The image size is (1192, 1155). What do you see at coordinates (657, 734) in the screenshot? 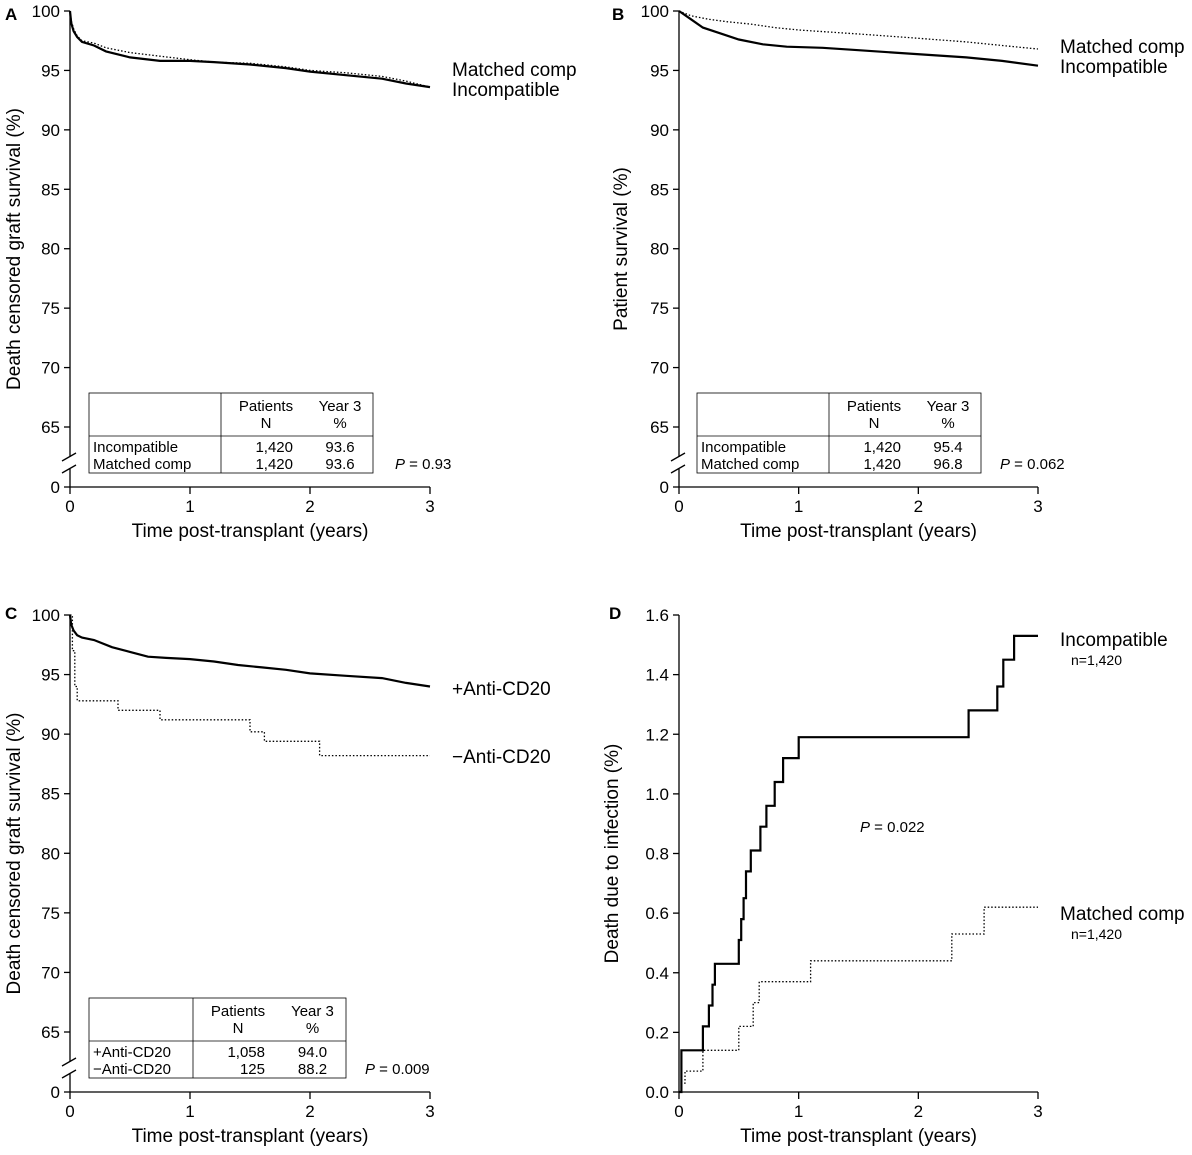
I see `y-tick-label: 1.2` at bounding box center [657, 734].